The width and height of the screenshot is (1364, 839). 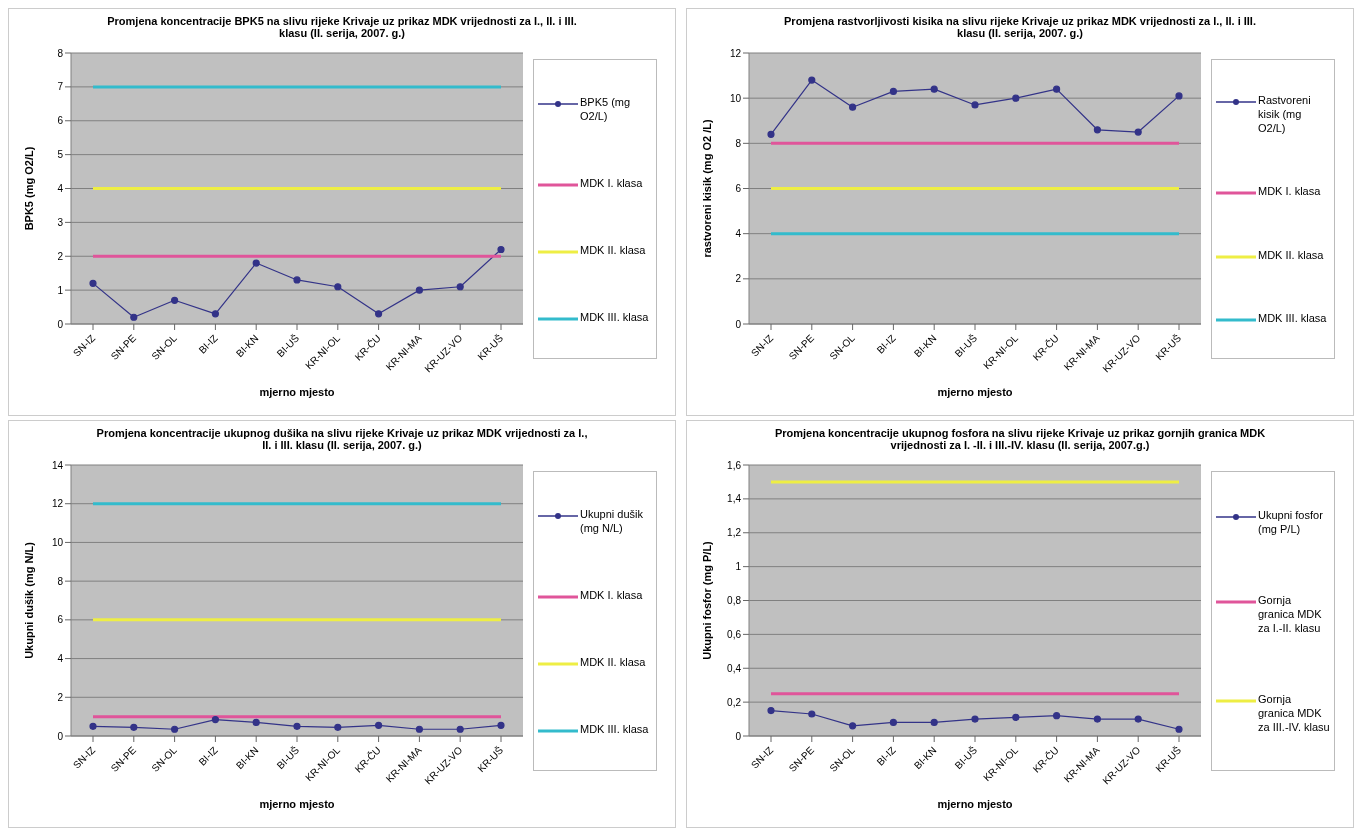 What do you see at coordinates (28, 600) in the screenshot?
I see `y-axis-title: Ukupni dušik (mg N/L)` at bounding box center [28, 600].